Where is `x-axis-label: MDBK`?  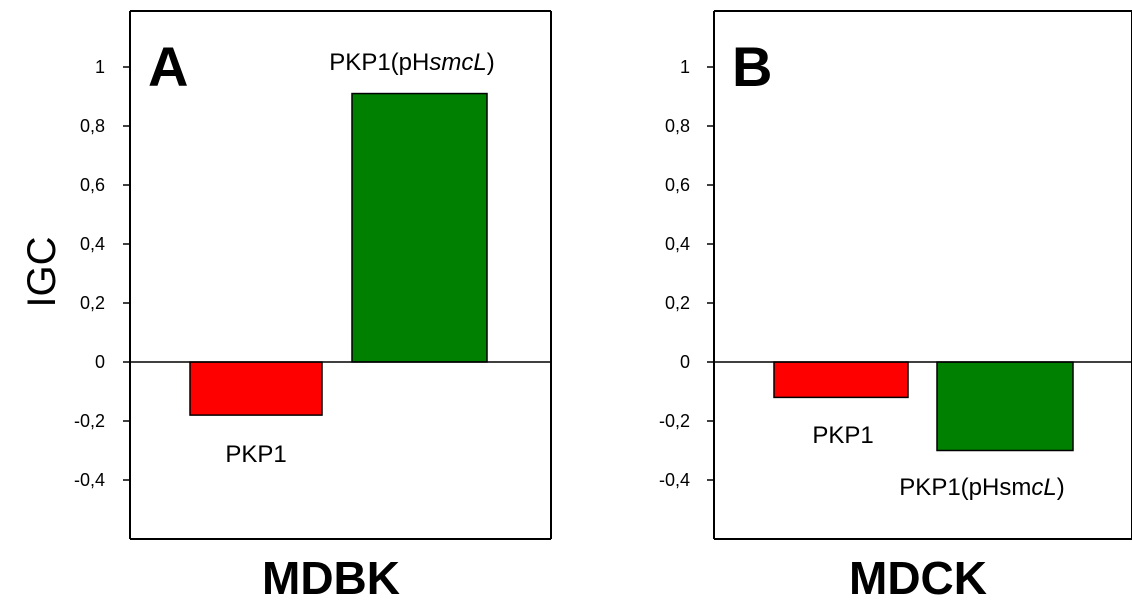
x-axis-label: MDBK is located at coordinates (331, 577).